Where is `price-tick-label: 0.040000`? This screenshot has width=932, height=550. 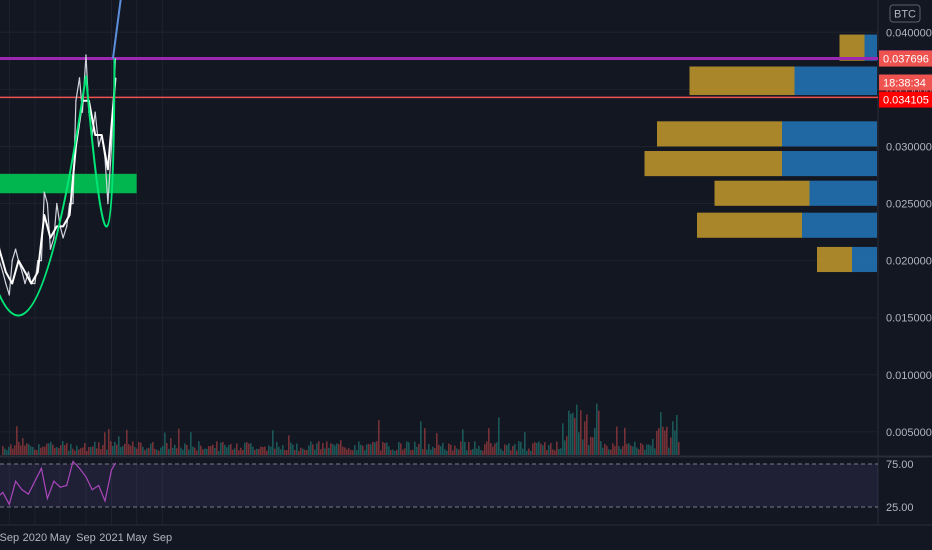
price-tick-label: 0.040000 is located at coordinates (909, 33).